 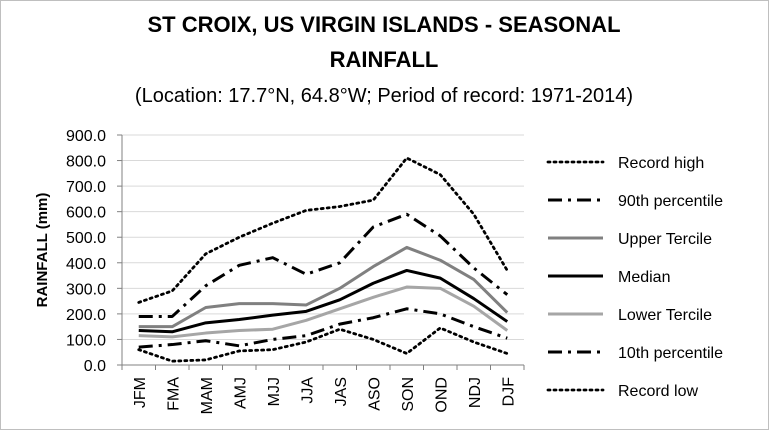 What do you see at coordinates (658, 391) in the screenshot?
I see `legend-label-record-low: Record low` at bounding box center [658, 391].